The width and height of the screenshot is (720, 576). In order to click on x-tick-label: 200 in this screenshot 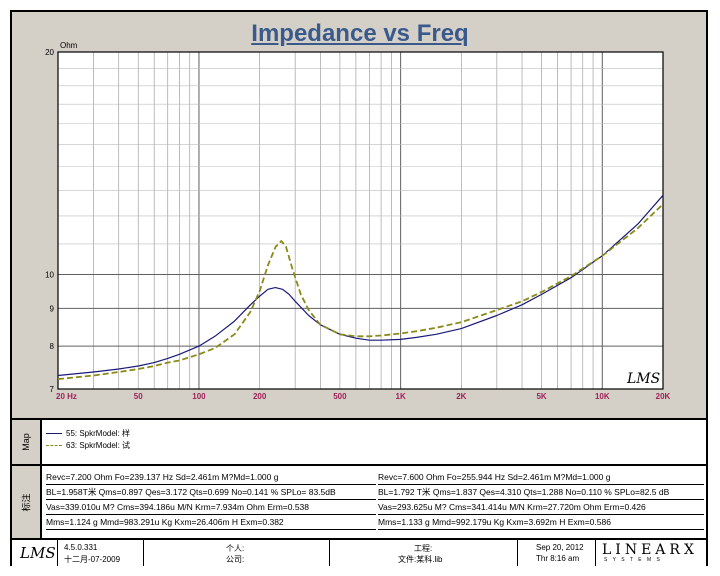, I will do `click(260, 396)`.